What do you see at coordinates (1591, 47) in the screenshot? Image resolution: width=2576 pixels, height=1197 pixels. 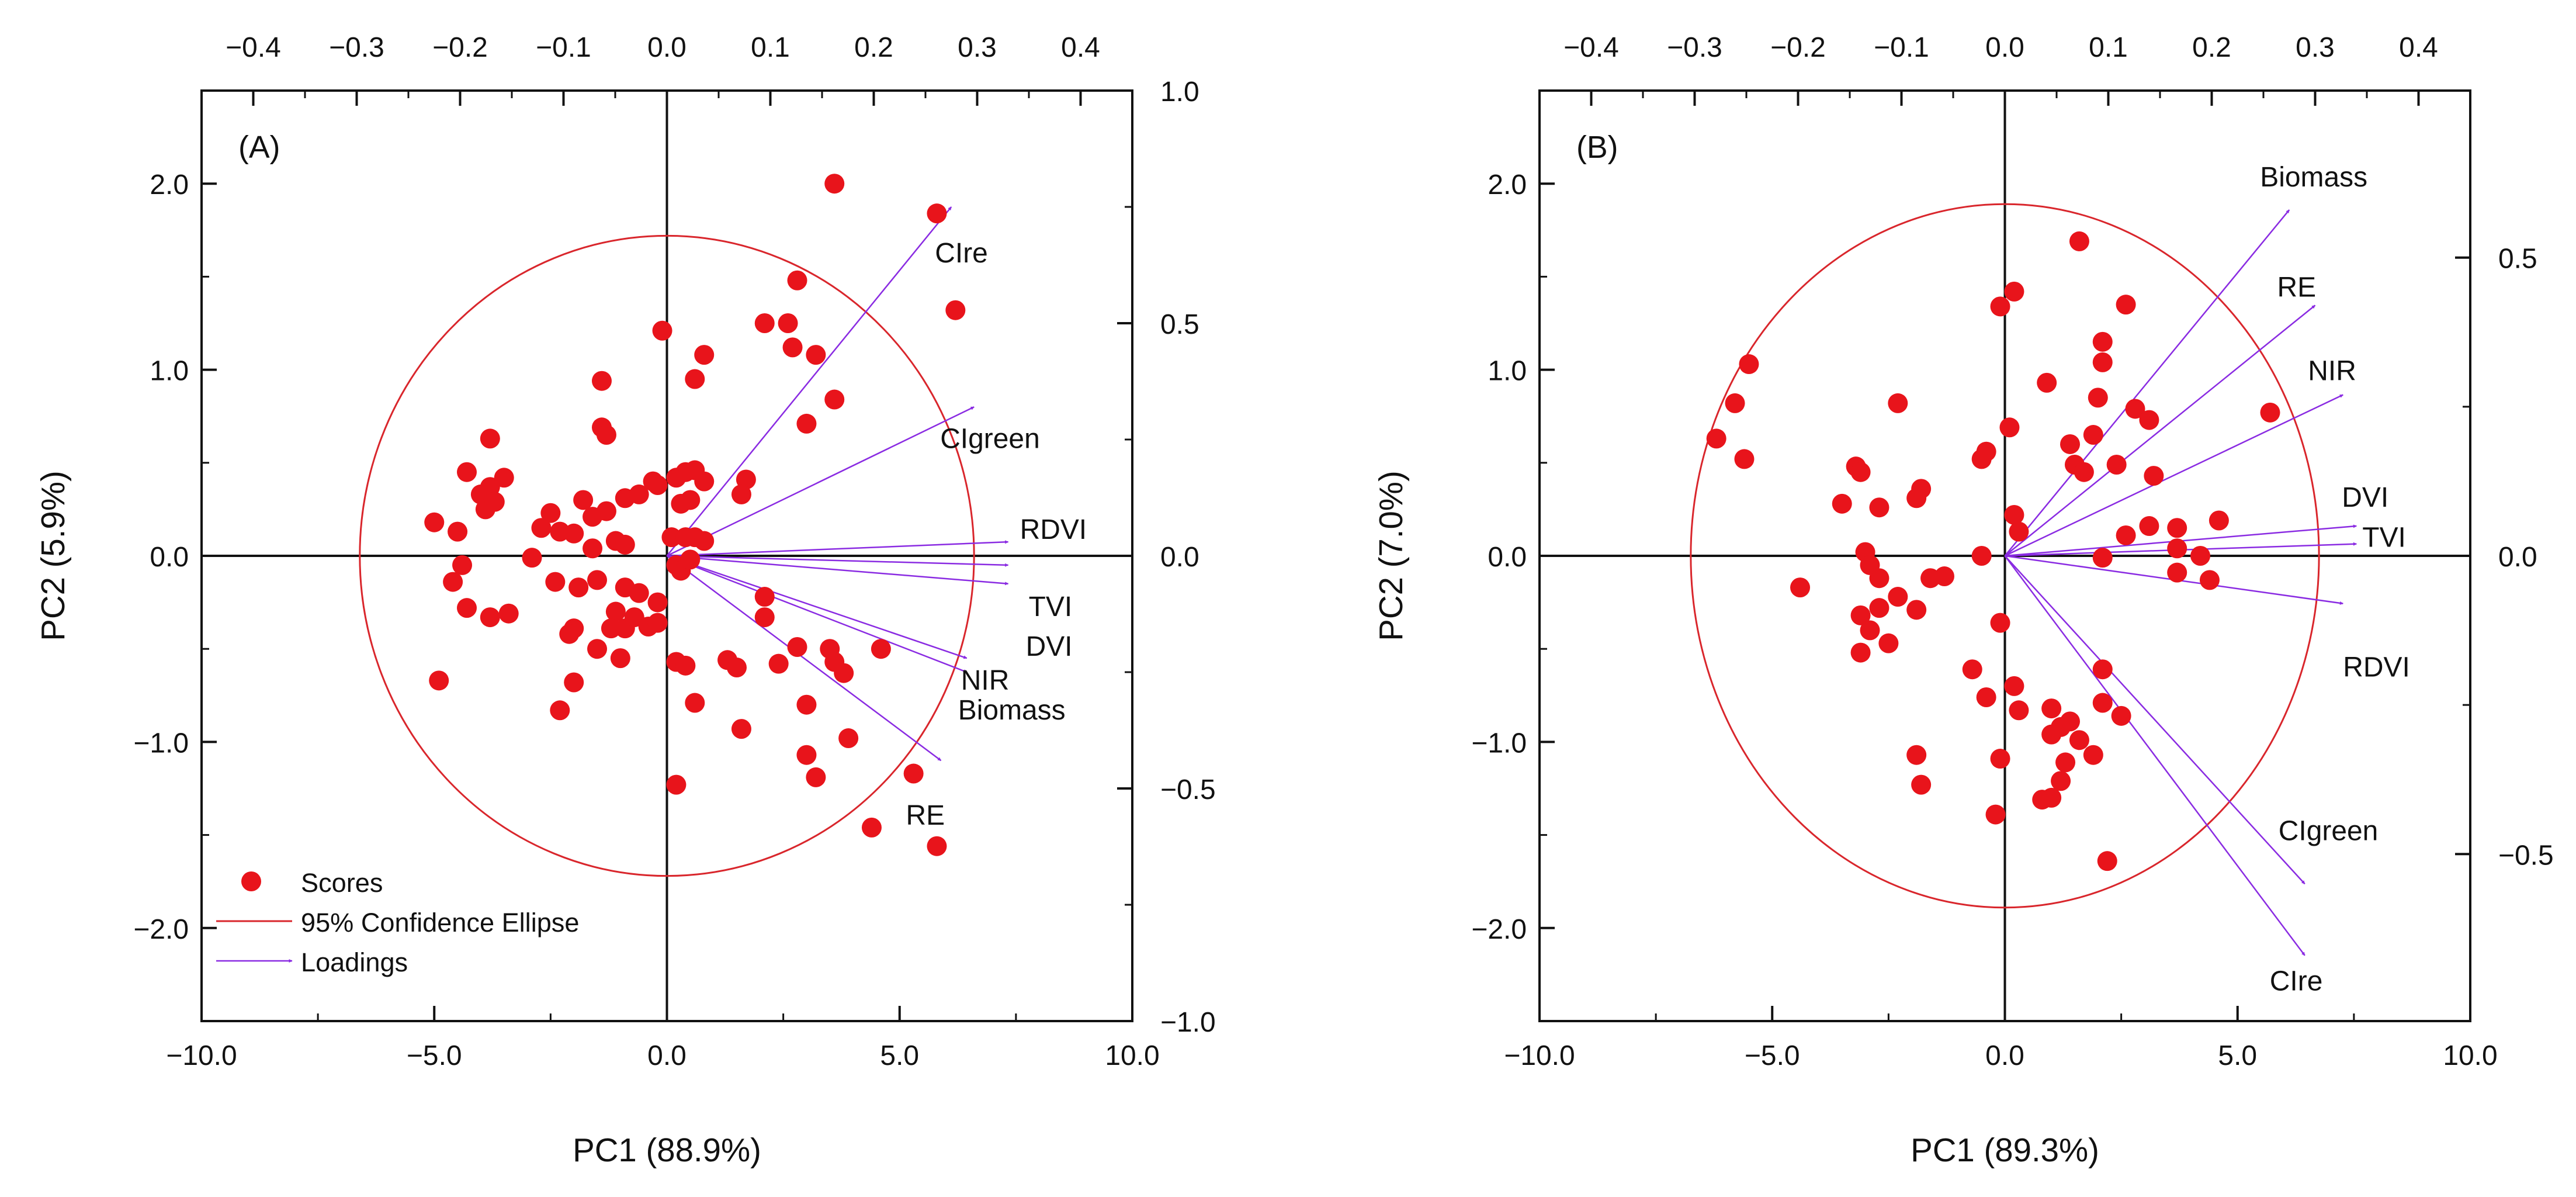 I see `top-tick-label: −0.4` at bounding box center [1591, 47].